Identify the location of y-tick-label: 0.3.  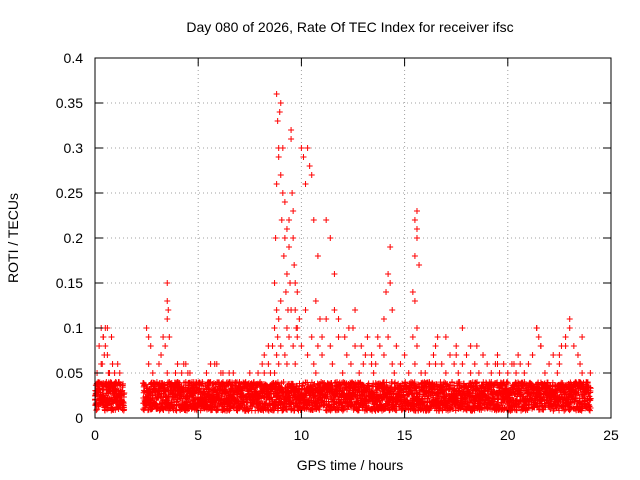
(74, 148).